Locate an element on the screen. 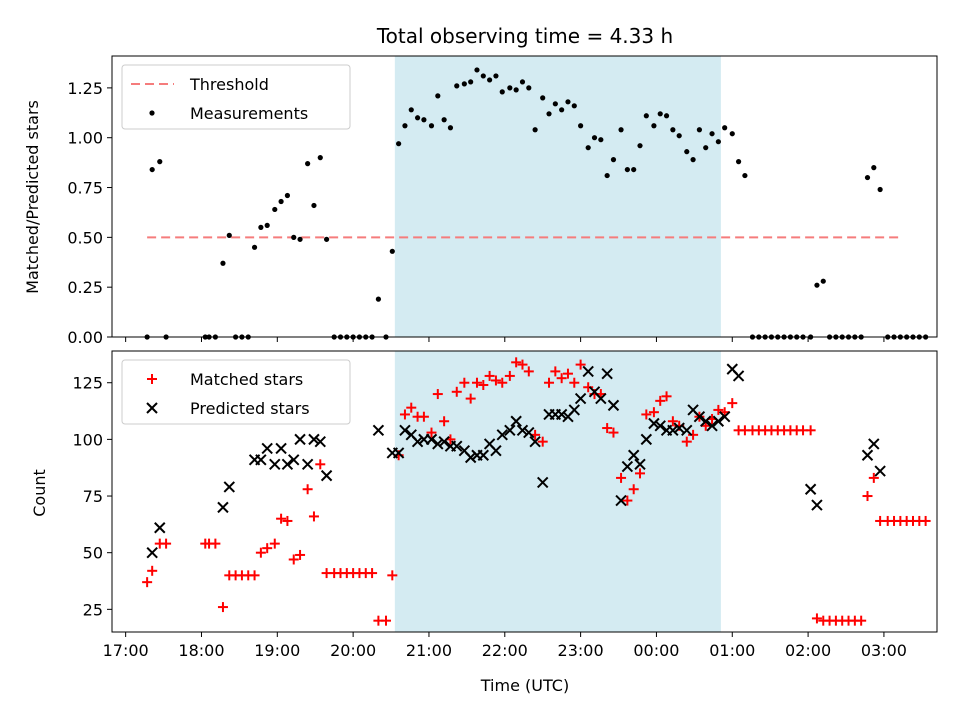 This screenshot has height=724, width=960. observing-window-band is located at coordinates (557, 491).